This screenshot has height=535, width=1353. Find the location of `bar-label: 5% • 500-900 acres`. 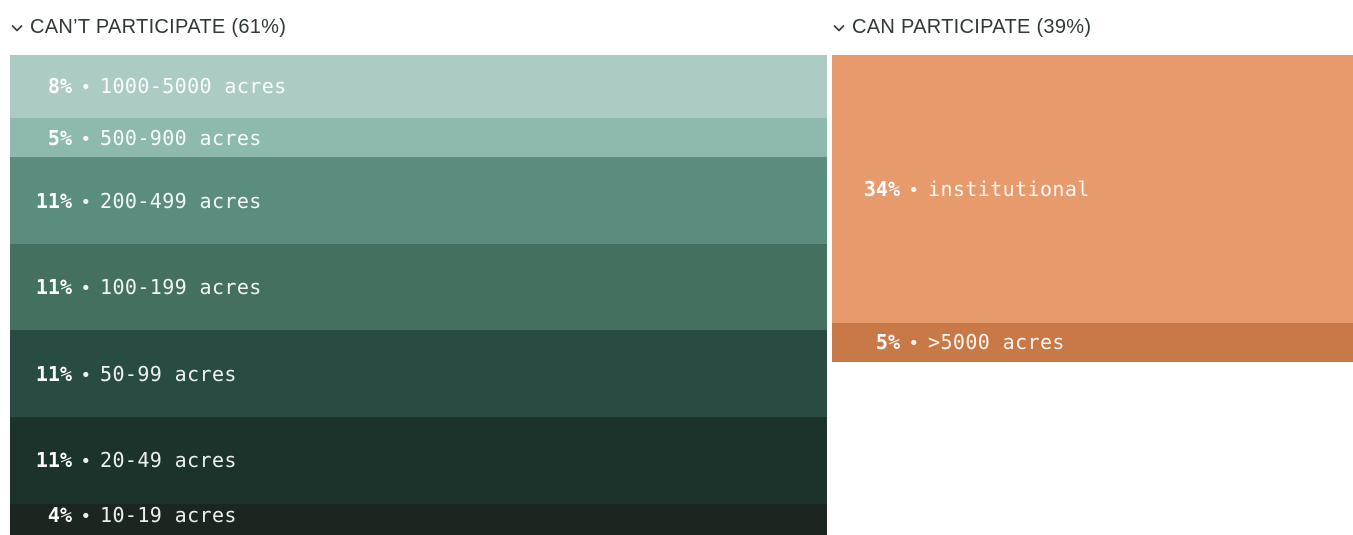

bar-label: 5% • 500-900 acres is located at coordinates (418, 138).